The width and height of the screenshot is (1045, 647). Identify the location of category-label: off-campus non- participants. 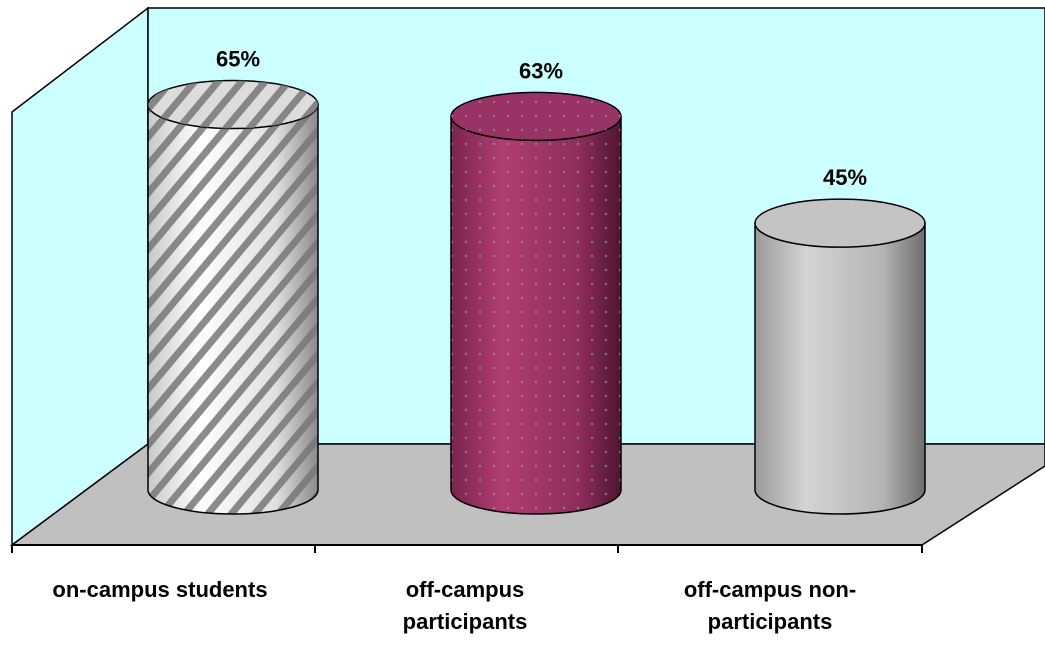
(770, 605).